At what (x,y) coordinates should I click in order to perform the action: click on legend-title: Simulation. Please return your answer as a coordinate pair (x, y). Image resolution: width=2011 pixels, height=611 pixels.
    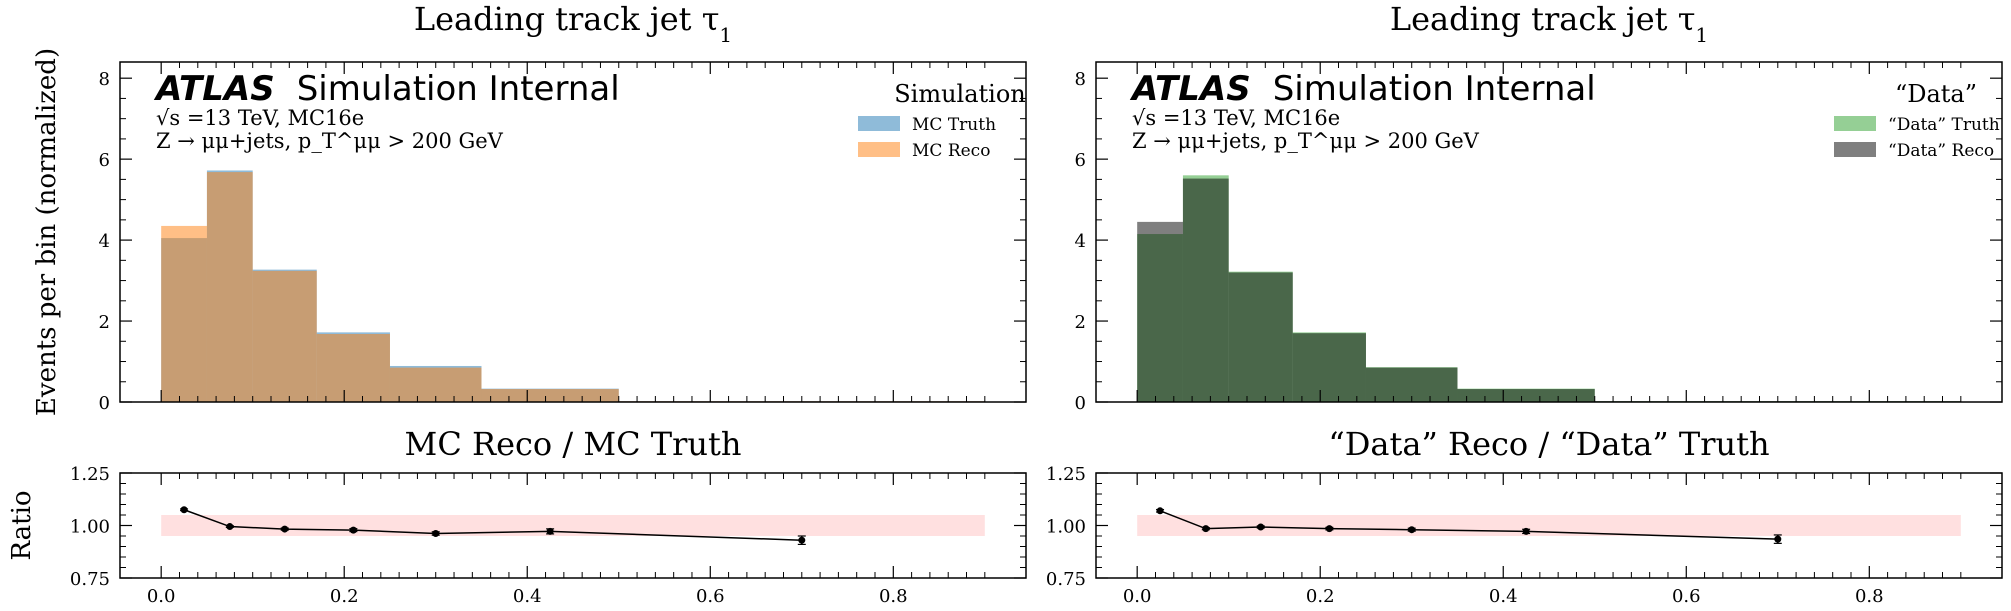
    Looking at the image, I should click on (960, 94).